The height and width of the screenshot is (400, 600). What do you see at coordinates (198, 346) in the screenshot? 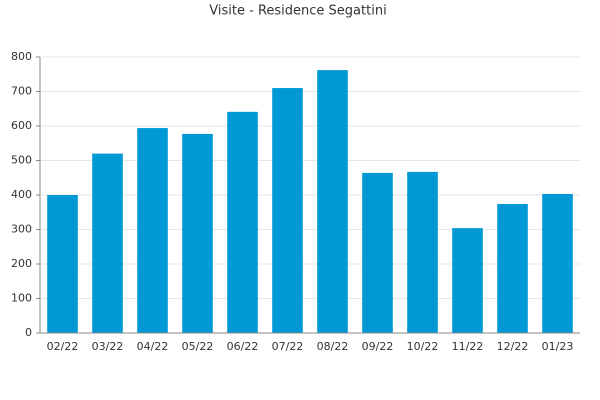
I see `x-tick-label: 05/22` at bounding box center [198, 346].